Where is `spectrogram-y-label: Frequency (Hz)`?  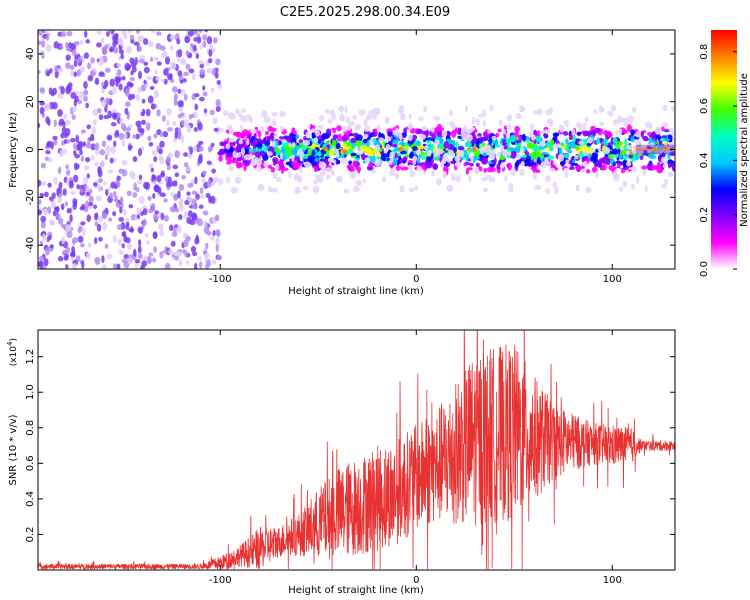 spectrogram-y-label: Frequency (Hz) is located at coordinates (13, 150).